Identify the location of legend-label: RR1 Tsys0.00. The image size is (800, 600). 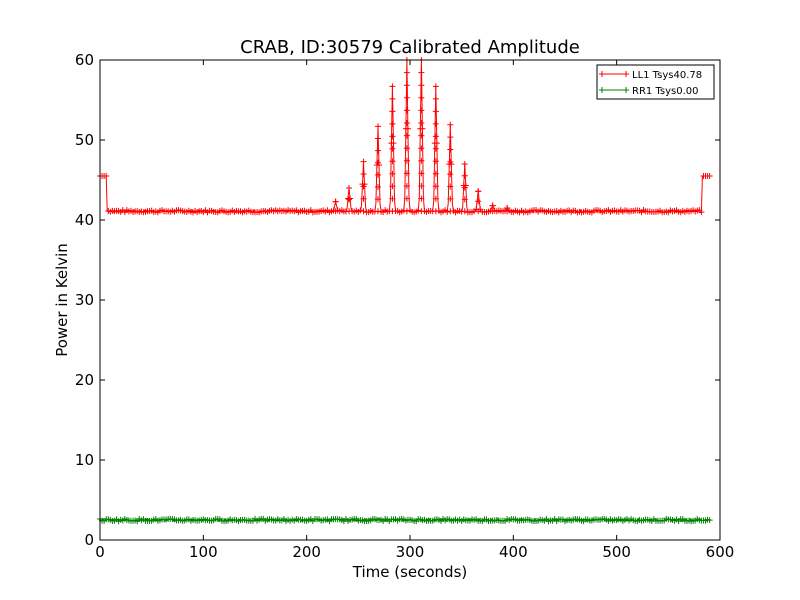
(665, 91).